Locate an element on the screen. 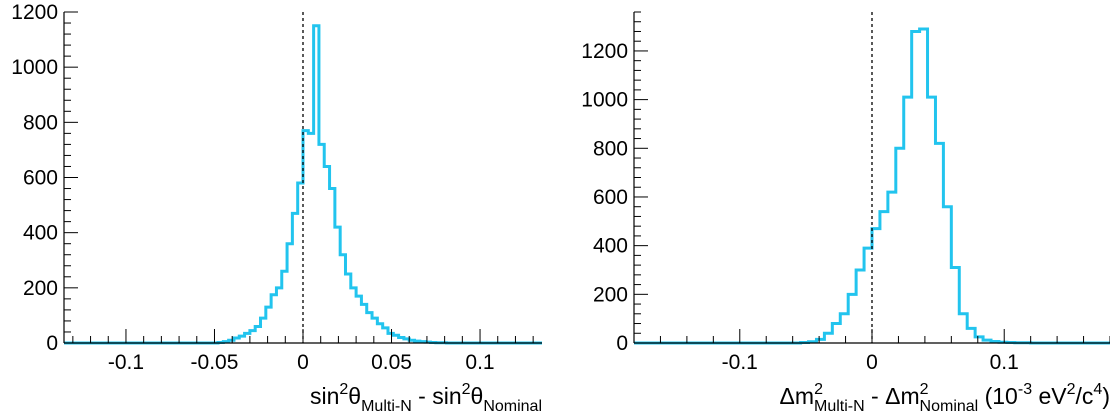 This screenshot has width=1110, height=419. x-axis-title: Δm2 Multi-N - Δm2 Nominal (10-3 eV2/c4) is located at coordinates (945, 398).